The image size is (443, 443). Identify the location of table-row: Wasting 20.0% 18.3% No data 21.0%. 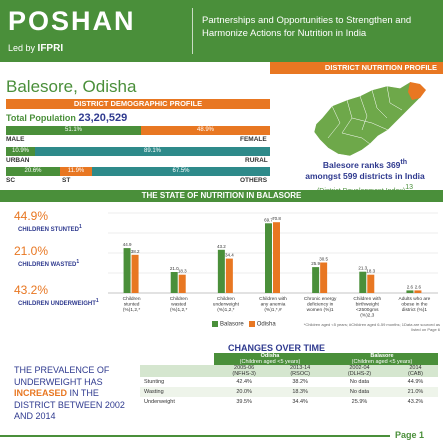
(289, 392).